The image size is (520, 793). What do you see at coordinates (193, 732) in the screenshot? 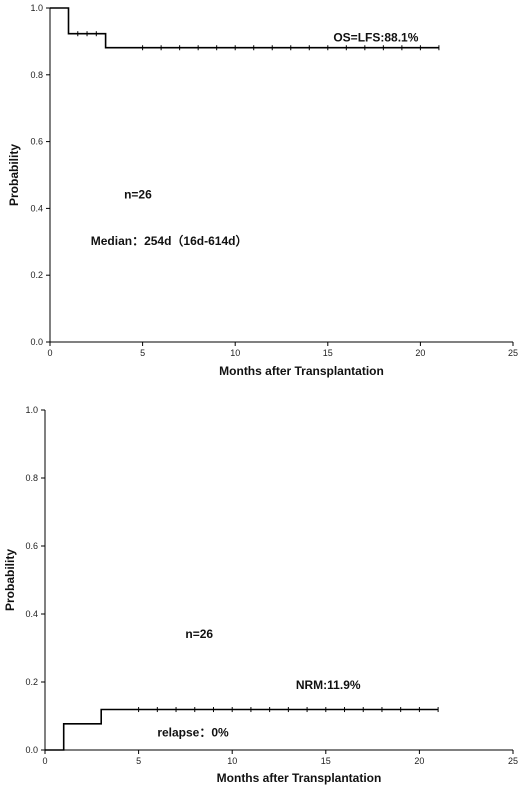
I see `chart-annotation: relapse：0%` at bounding box center [193, 732].